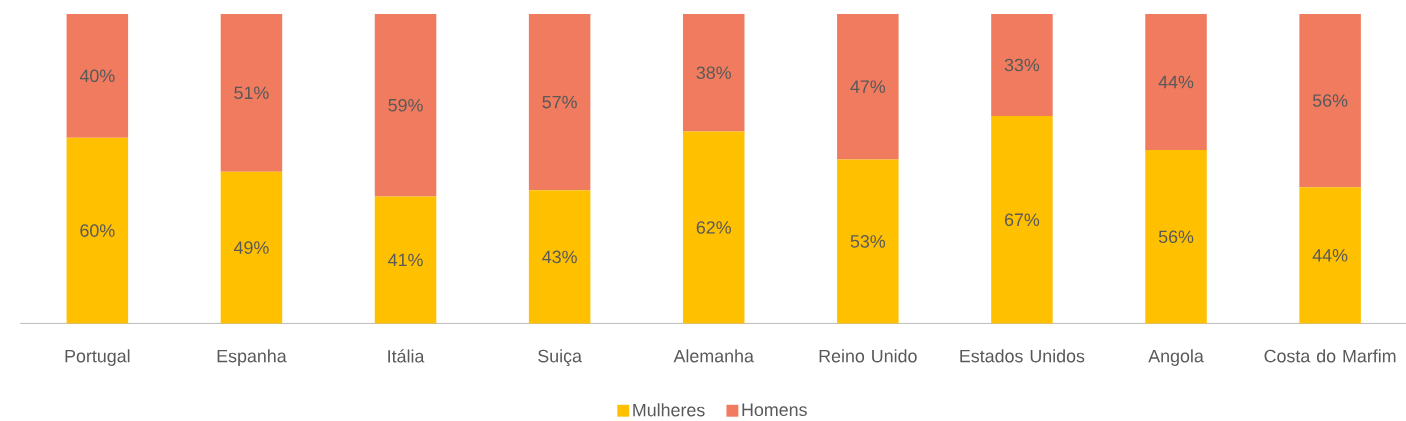 This screenshot has width=1406, height=421. I want to click on x-tick-label: Portugal, so click(97, 358).